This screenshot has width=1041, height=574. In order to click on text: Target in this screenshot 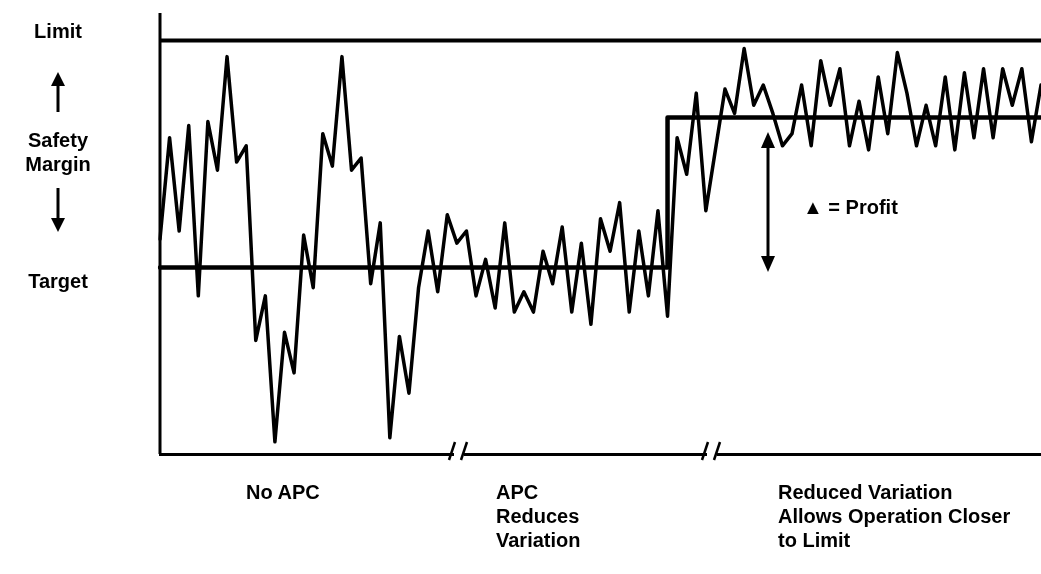, I will do `click(58, 280)`.